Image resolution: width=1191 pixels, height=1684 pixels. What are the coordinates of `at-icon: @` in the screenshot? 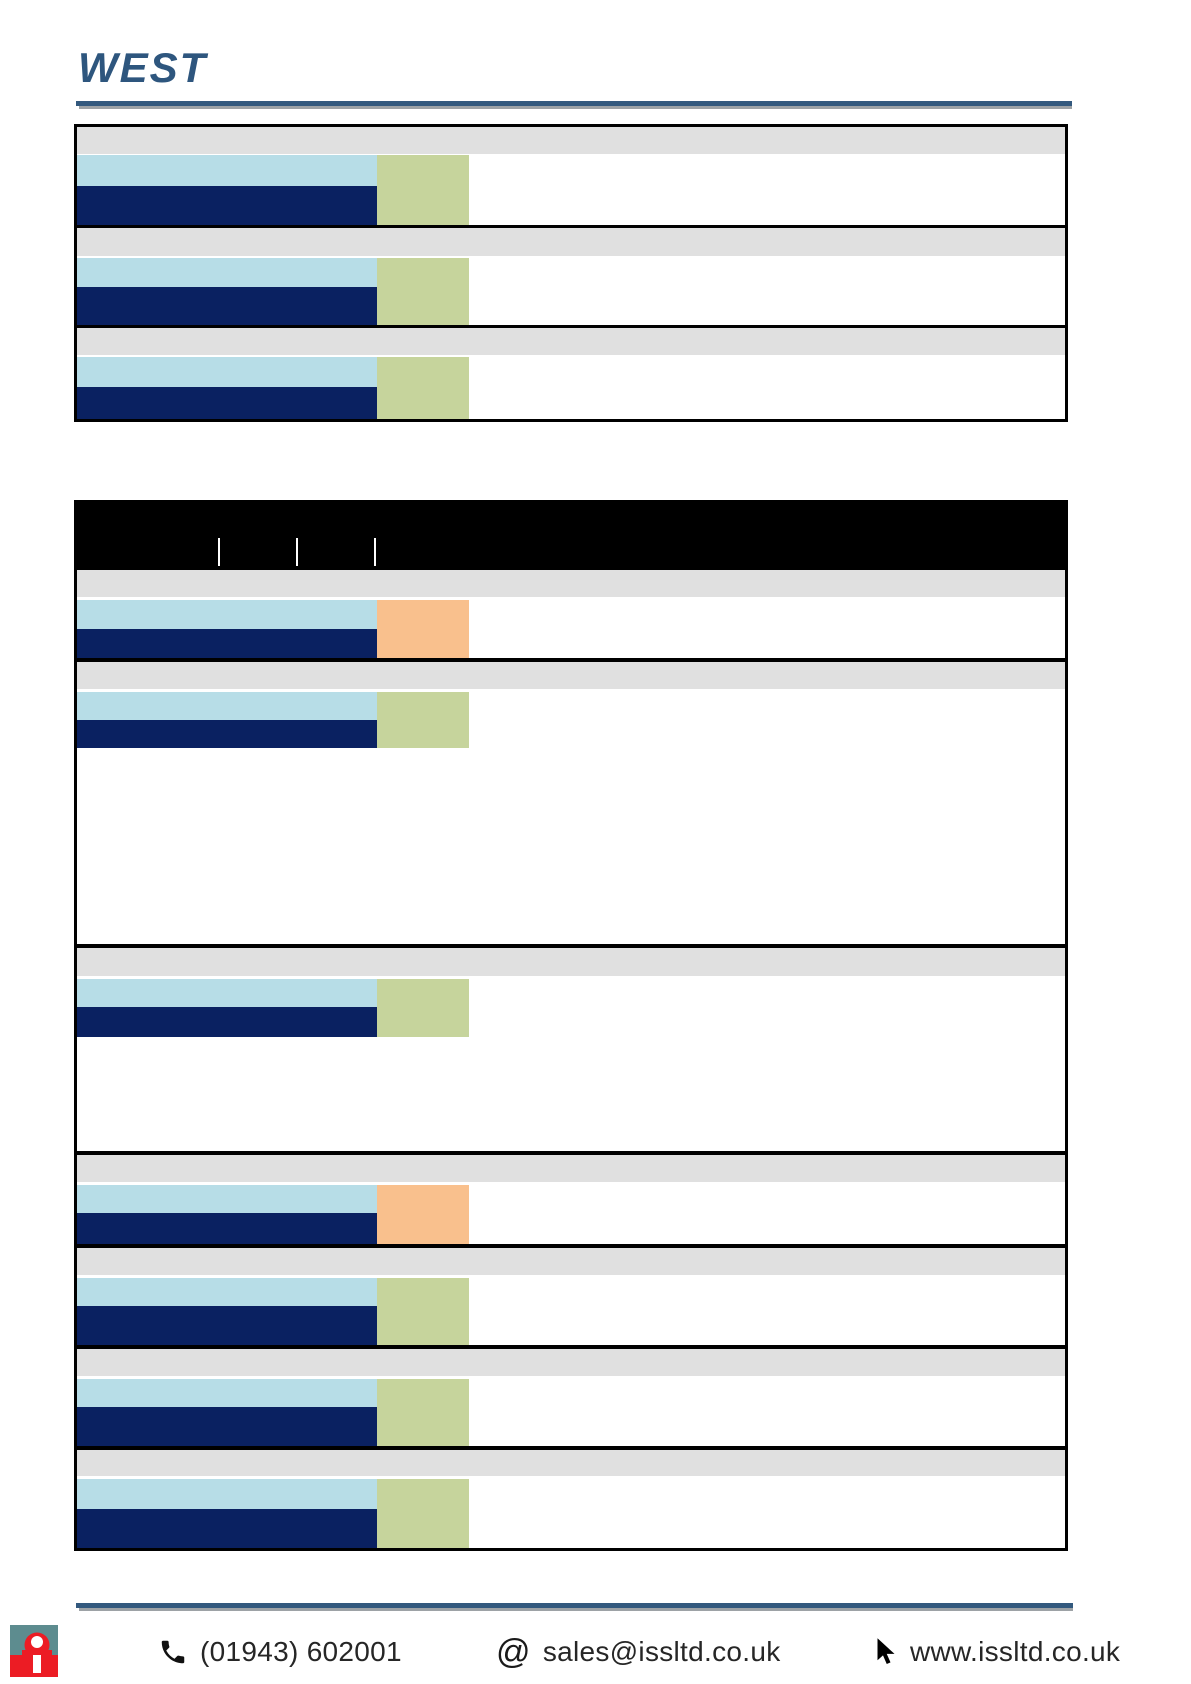 It's located at (513, 1652).